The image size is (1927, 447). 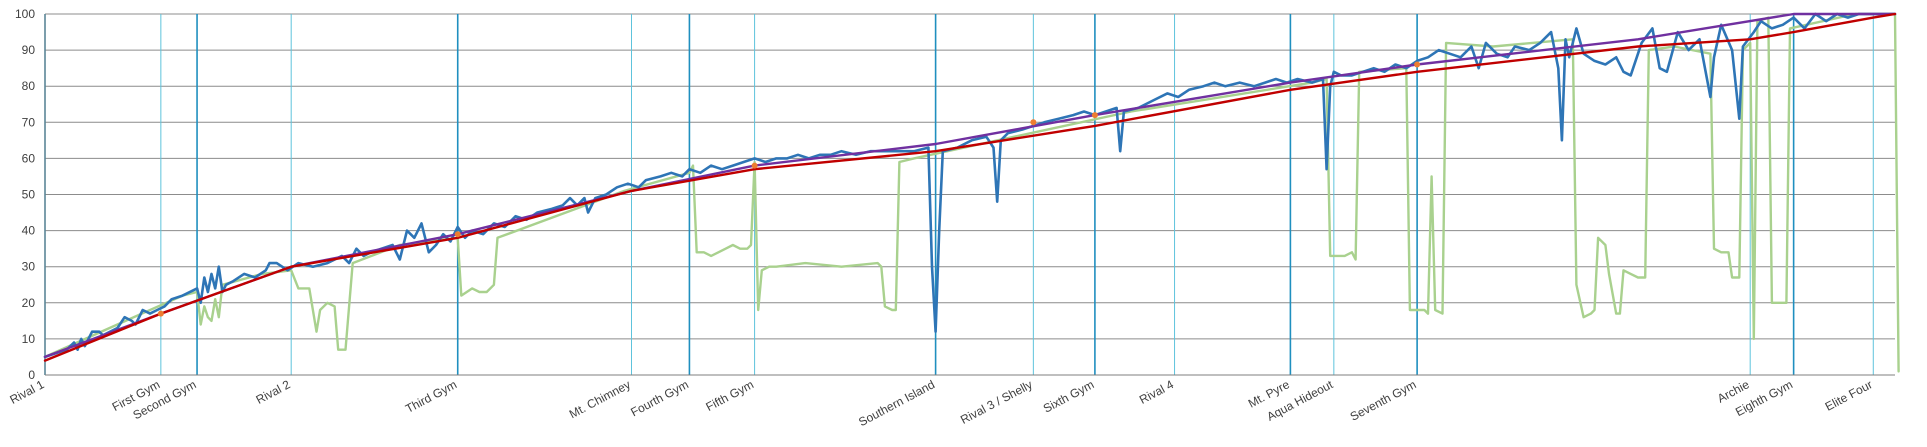 What do you see at coordinates (1849, 395) in the screenshot?
I see `x-tick-label: Elite Four` at bounding box center [1849, 395].